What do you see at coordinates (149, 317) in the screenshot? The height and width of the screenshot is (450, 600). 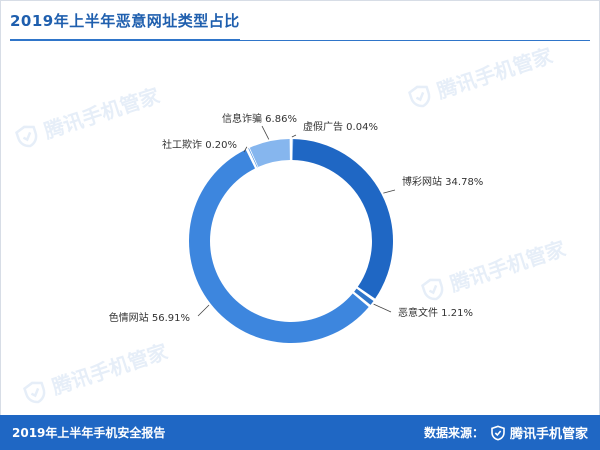 I see `slice-label-3: 色情网站 56.91%` at bounding box center [149, 317].